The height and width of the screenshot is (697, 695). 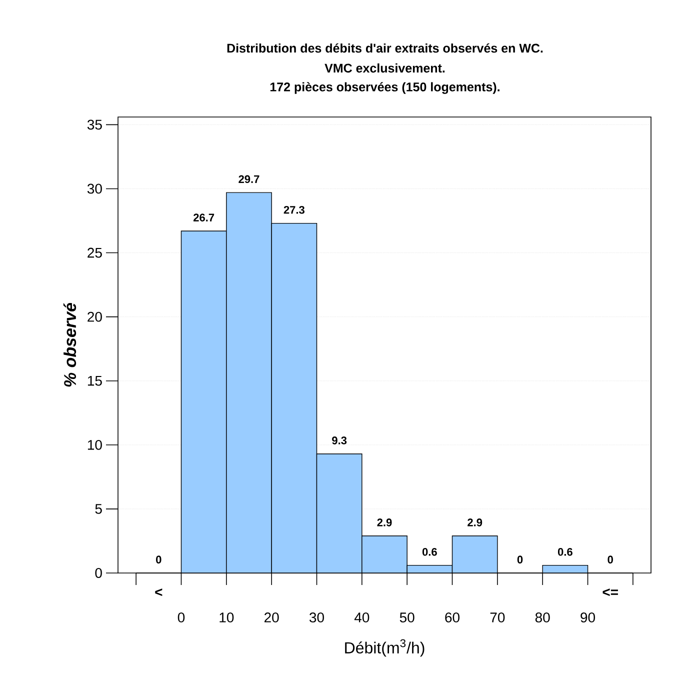 What do you see at coordinates (452, 617) in the screenshot?
I see `x-tick-label: 60` at bounding box center [452, 617].